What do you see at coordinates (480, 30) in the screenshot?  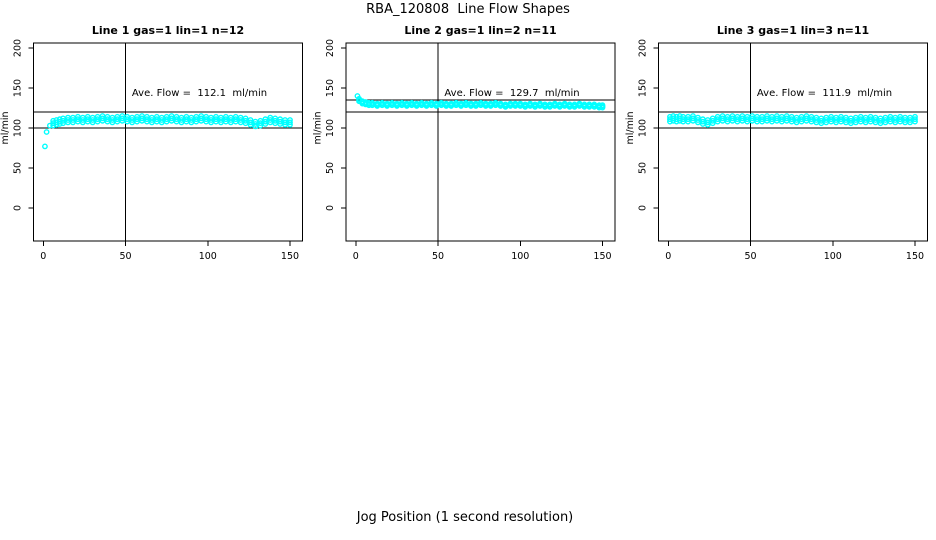 I see `panel-title: Line 2 gas=1 lin=2 n=11` at bounding box center [480, 30].